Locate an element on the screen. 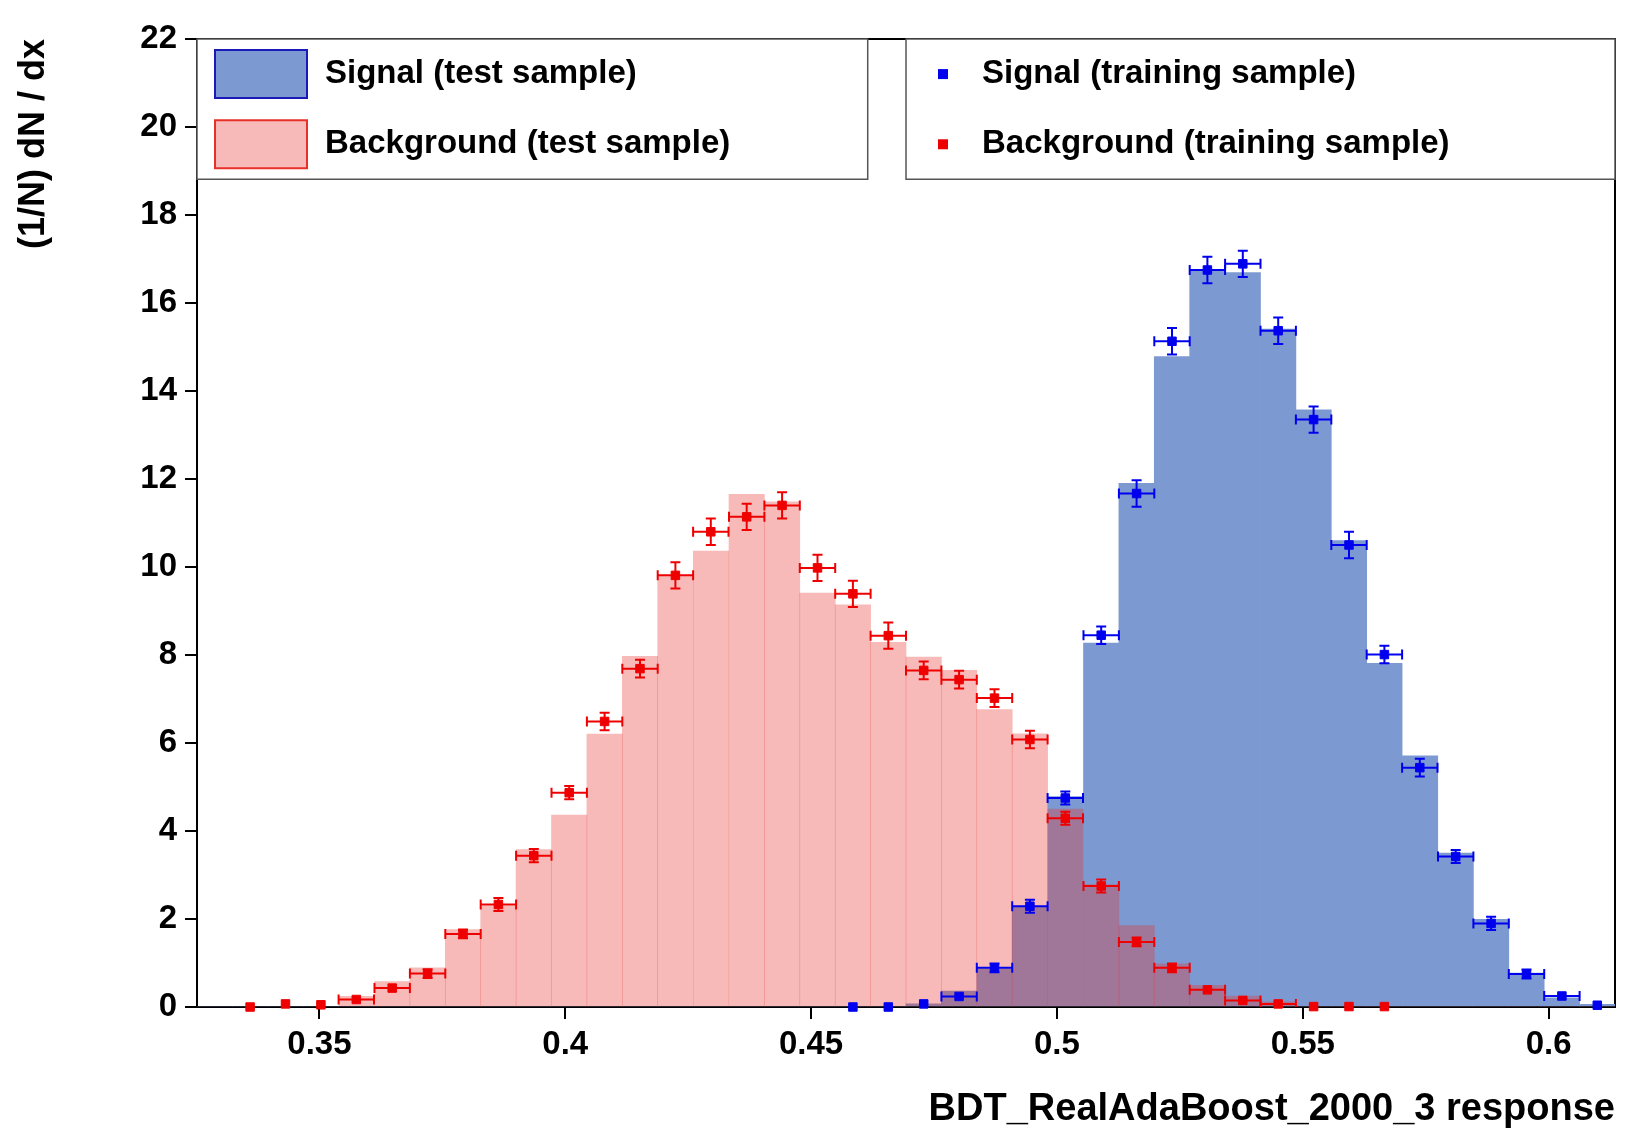  y-axis-title: (1/N) dN / dx is located at coordinates (31, 144).